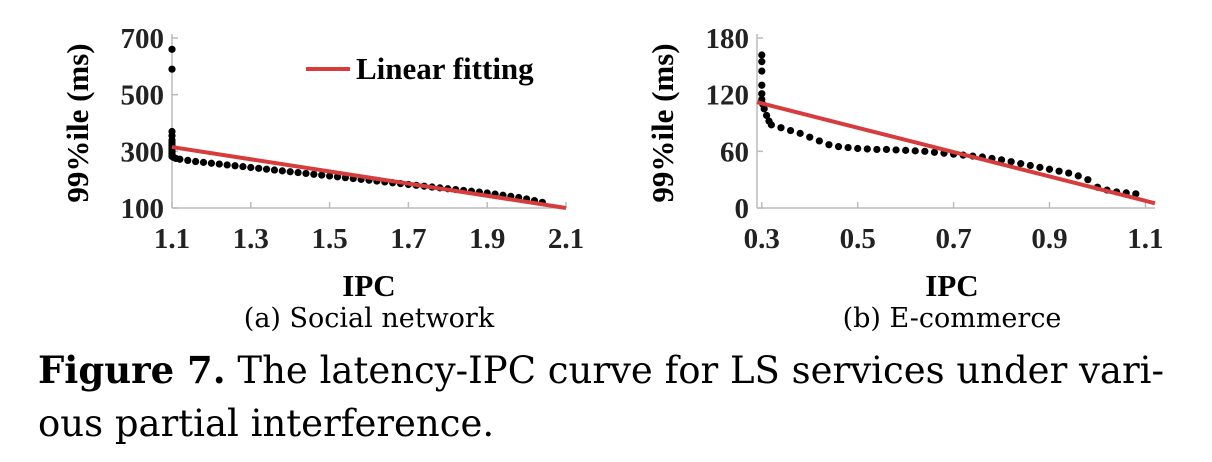 The height and width of the screenshot is (462, 1212). I want to click on x-tick-label: 1.3, so click(251, 239).